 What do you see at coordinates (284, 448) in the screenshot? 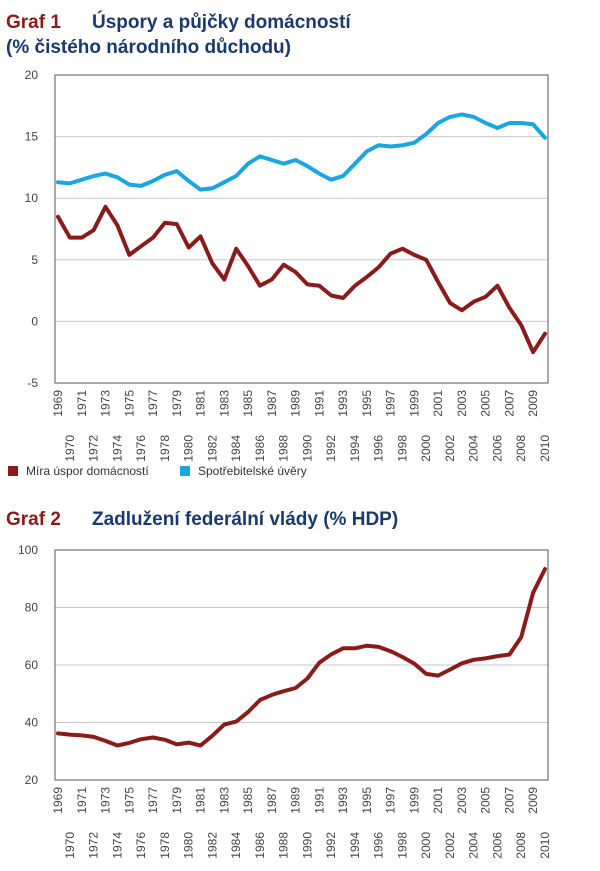
I see `x-tick-label: 1988` at bounding box center [284, 448].